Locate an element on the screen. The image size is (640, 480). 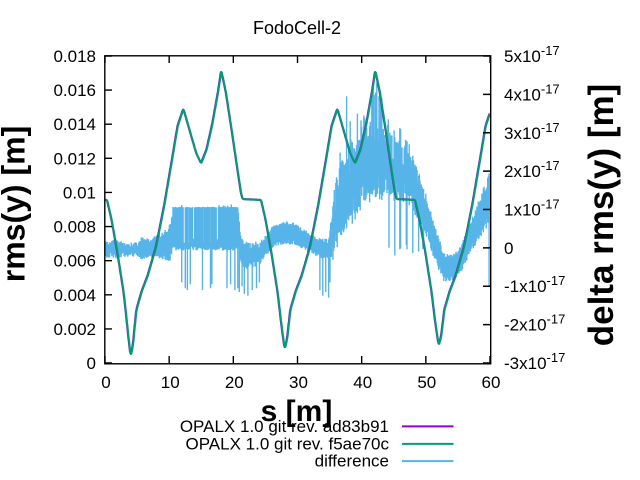
svg-text: s [m] is located at coordinates (297, 411).